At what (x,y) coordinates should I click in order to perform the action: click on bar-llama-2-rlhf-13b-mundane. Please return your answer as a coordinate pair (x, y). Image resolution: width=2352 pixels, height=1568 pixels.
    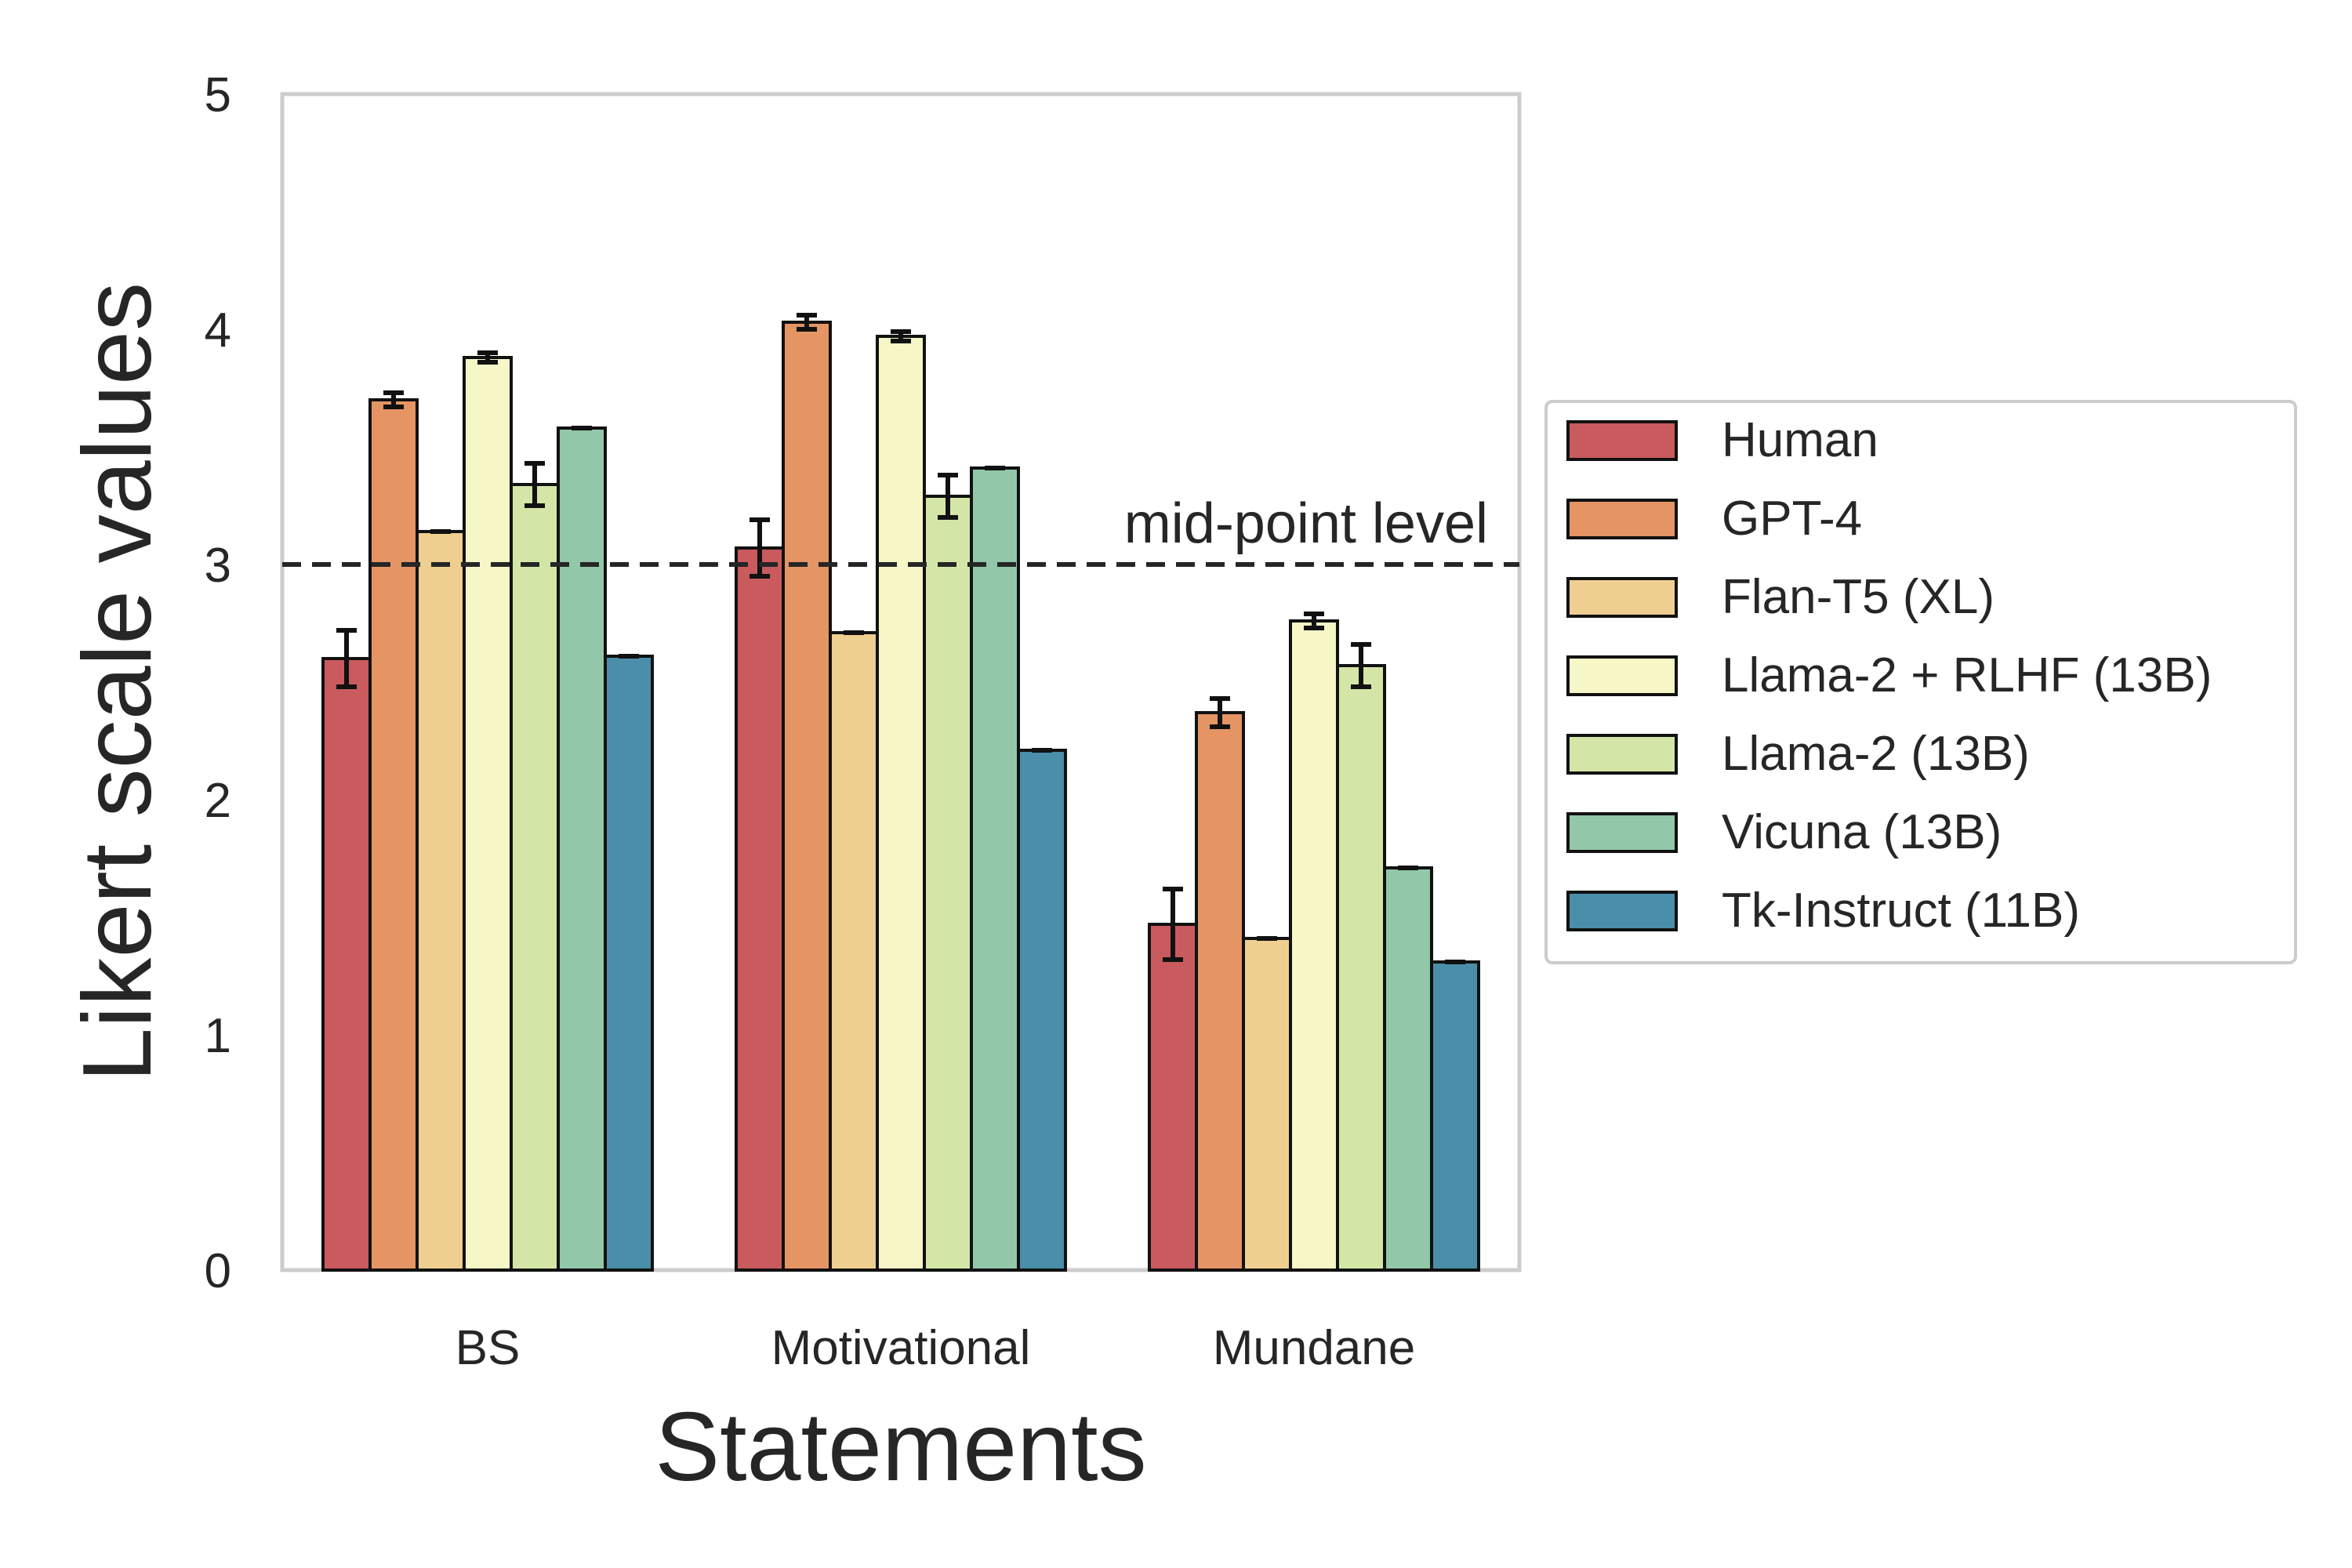
    Looking at the image, I should click on (1314, 945).